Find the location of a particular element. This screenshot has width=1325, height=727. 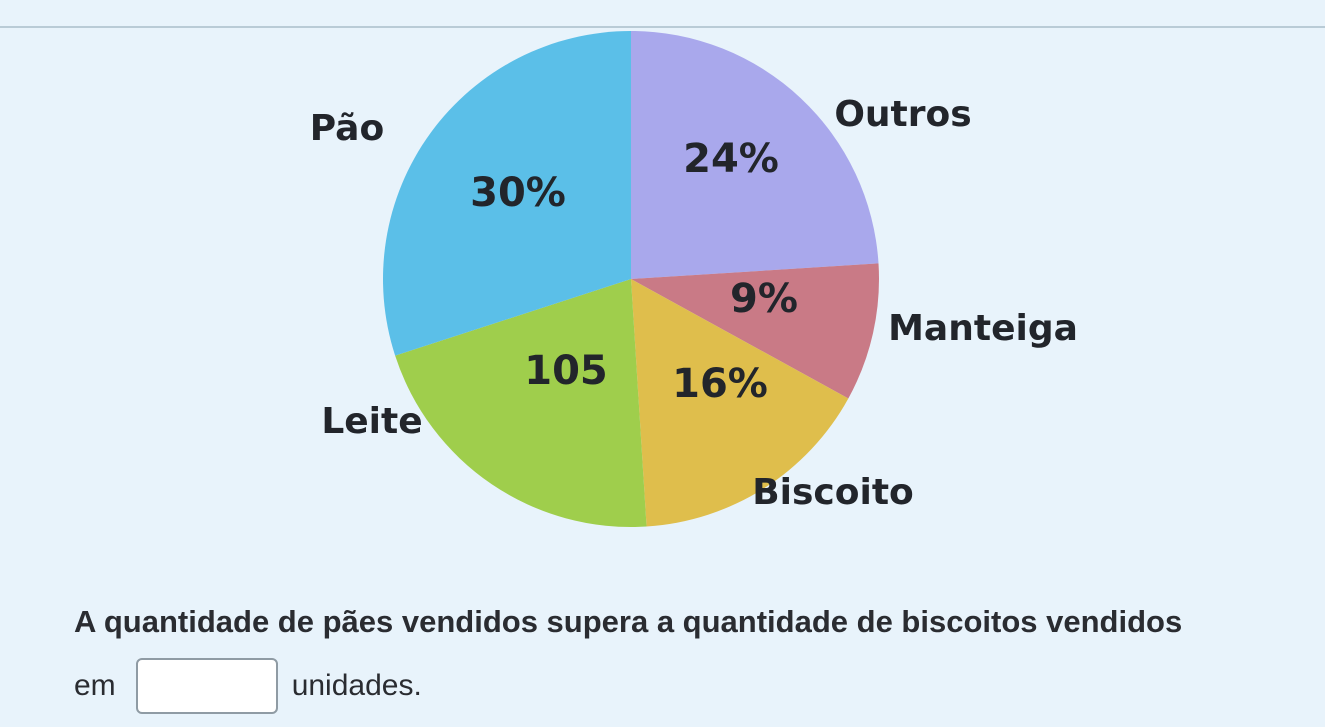

slice-category-label-p-o: Pão is located at coordinates (347, 128).